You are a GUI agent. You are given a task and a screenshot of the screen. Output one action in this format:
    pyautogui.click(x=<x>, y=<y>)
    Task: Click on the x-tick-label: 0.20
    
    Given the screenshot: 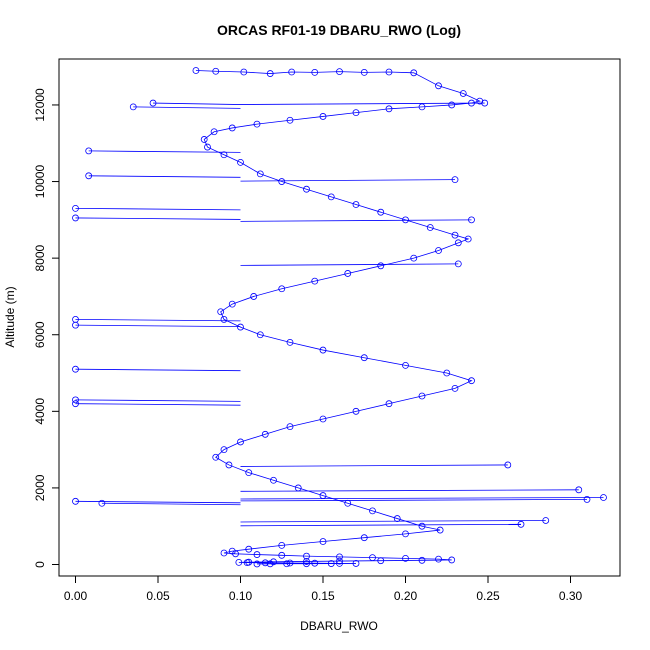 What is the action you would take?
    pyautogui.click(x=406, y=596)
    